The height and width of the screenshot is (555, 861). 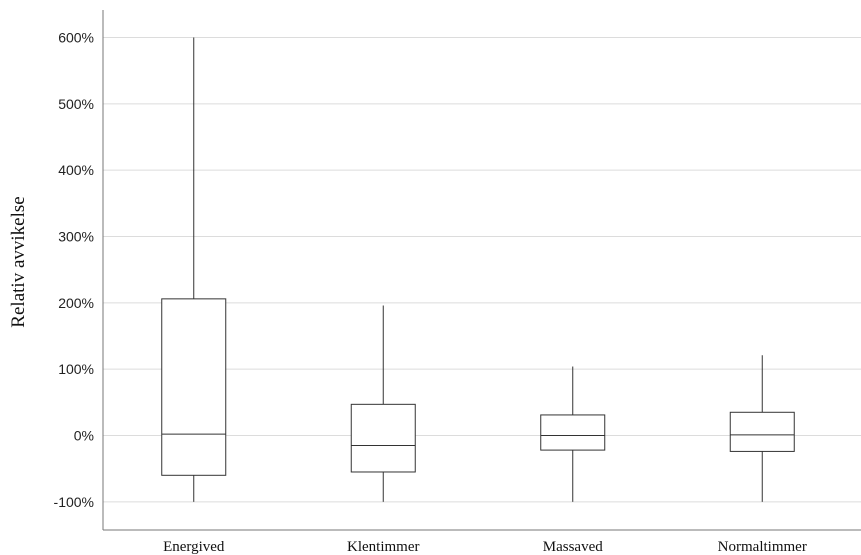 What do you see at coordinates (194, 269) in the screenshot?
I see `box-energived` at bounding box center [194, 269].